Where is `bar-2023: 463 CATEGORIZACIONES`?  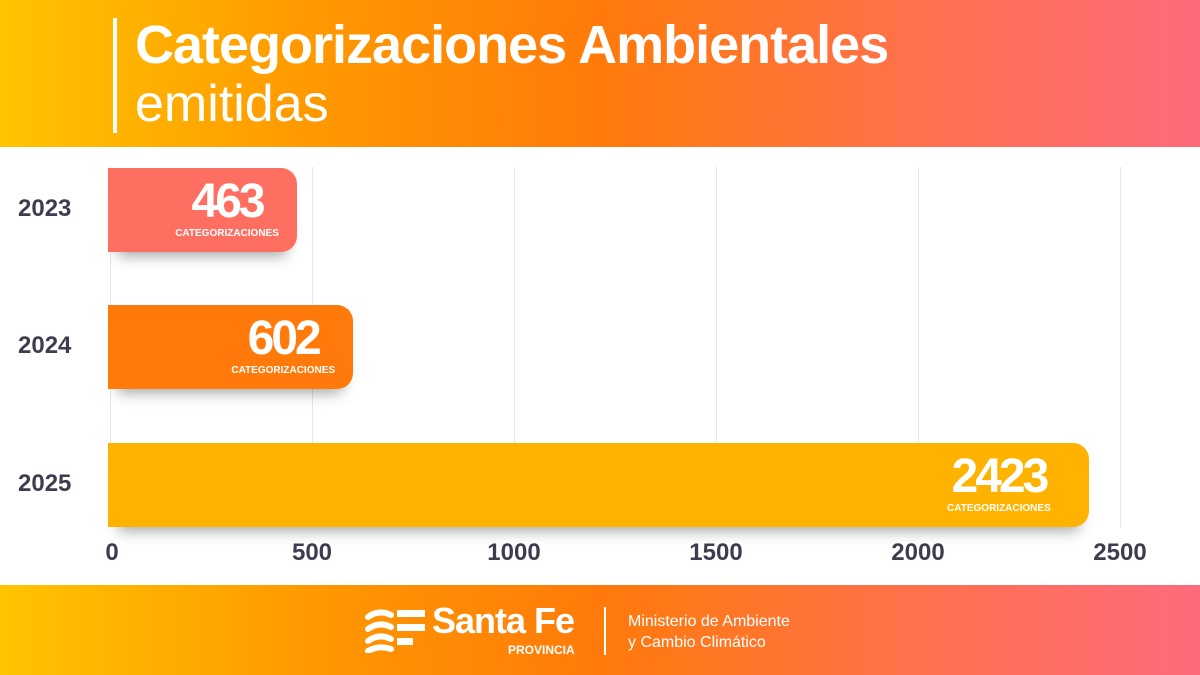 bar-2023: 463 CATEGORIZACIONES is located at coordinates (203, 210).